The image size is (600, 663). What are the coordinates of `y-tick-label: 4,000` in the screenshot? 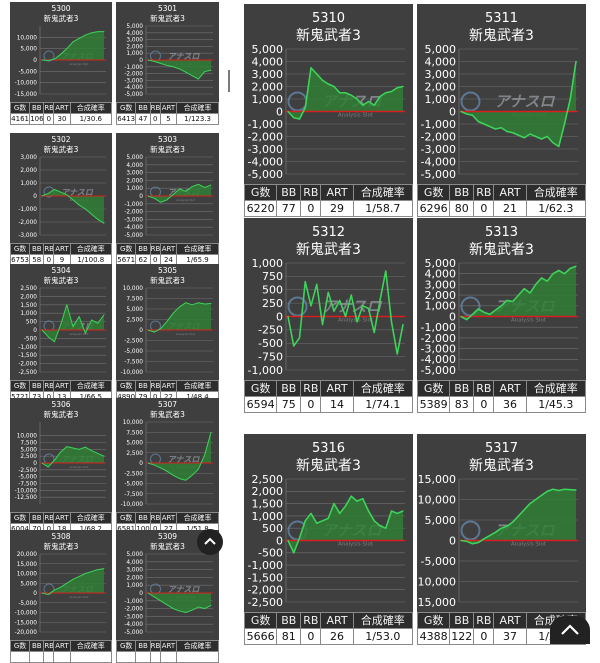 It's located at (134, 563).